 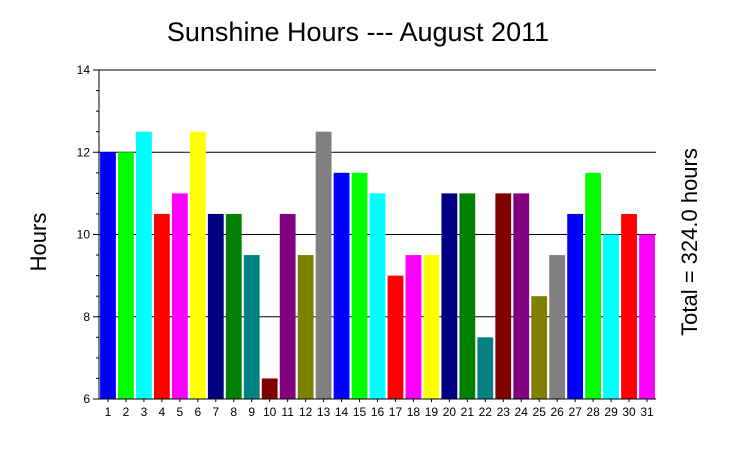 I want to click on x-tick-label-15: 15, so click(x=360, y=412).